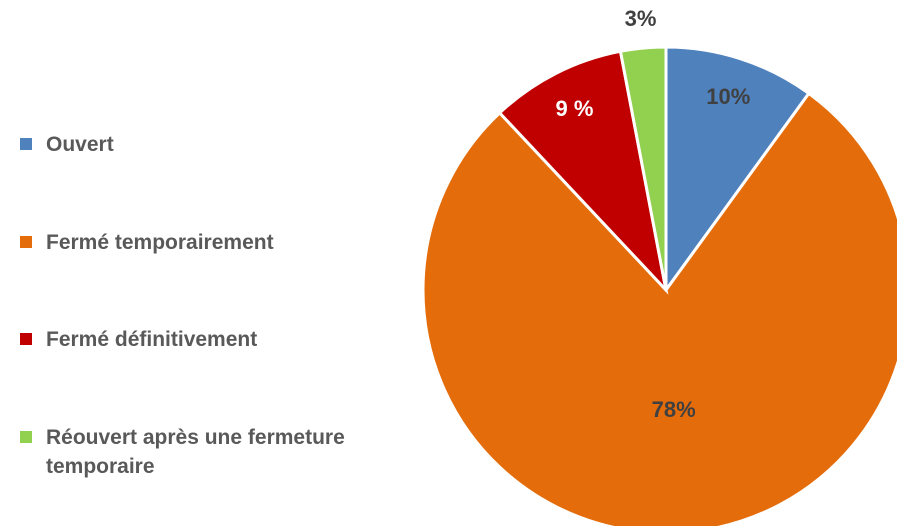 Image resolution: width=897 pixels, height=526 pixels. I want to click on legend-item: Fermé temporairement, so click(190, 242).